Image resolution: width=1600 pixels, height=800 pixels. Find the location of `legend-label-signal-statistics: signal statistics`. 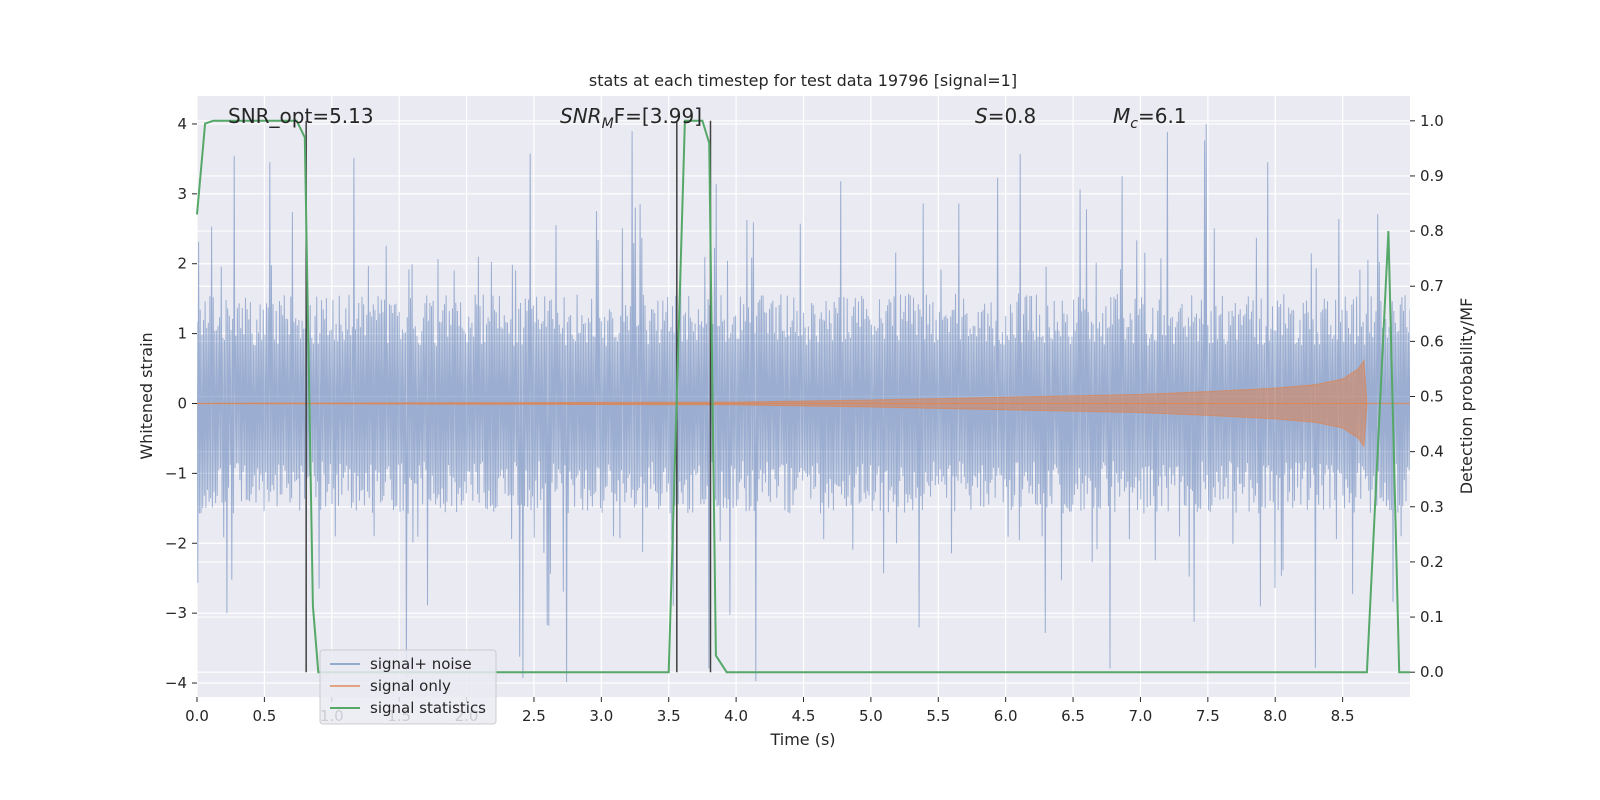

legend-label-signal-statistics: signal statistics is located at coordinates (428, 708).